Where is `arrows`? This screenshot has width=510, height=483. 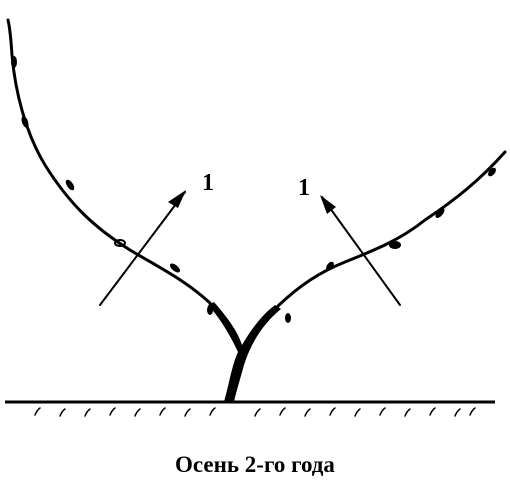
arrows is located at coordinates (250, 248).